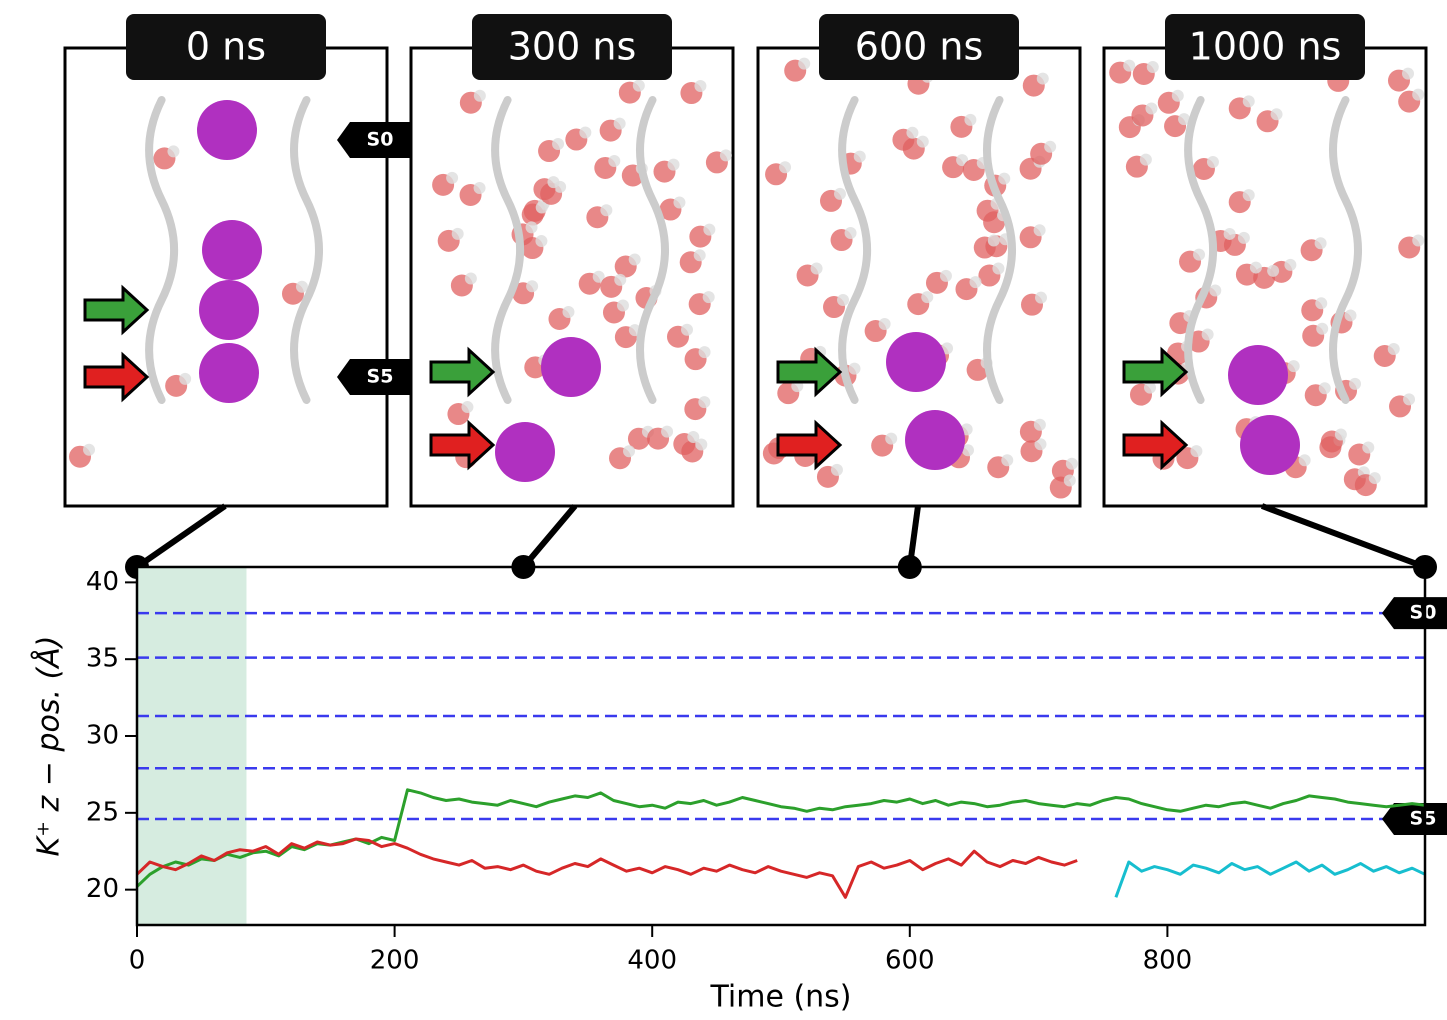 The image size is (1447, 1020). What do you see at coordinates (380, 377) in the screenshot?
I see `panel-site-label: S5` at bounding box center [380, 377].